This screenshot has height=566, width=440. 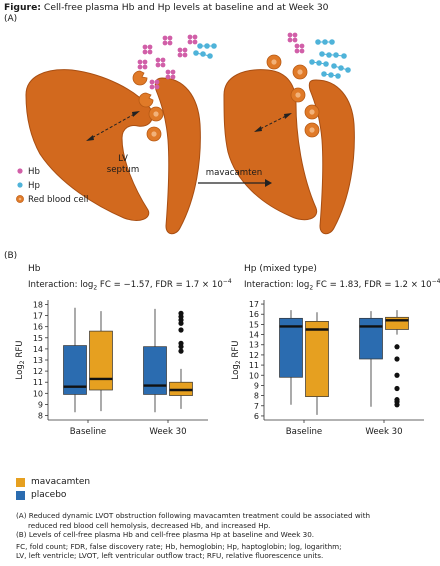 What do you see at coordinates (34, 186) in the screenshot?
I see `hp-legend-label: Hp` at bounding box center [34, 186].